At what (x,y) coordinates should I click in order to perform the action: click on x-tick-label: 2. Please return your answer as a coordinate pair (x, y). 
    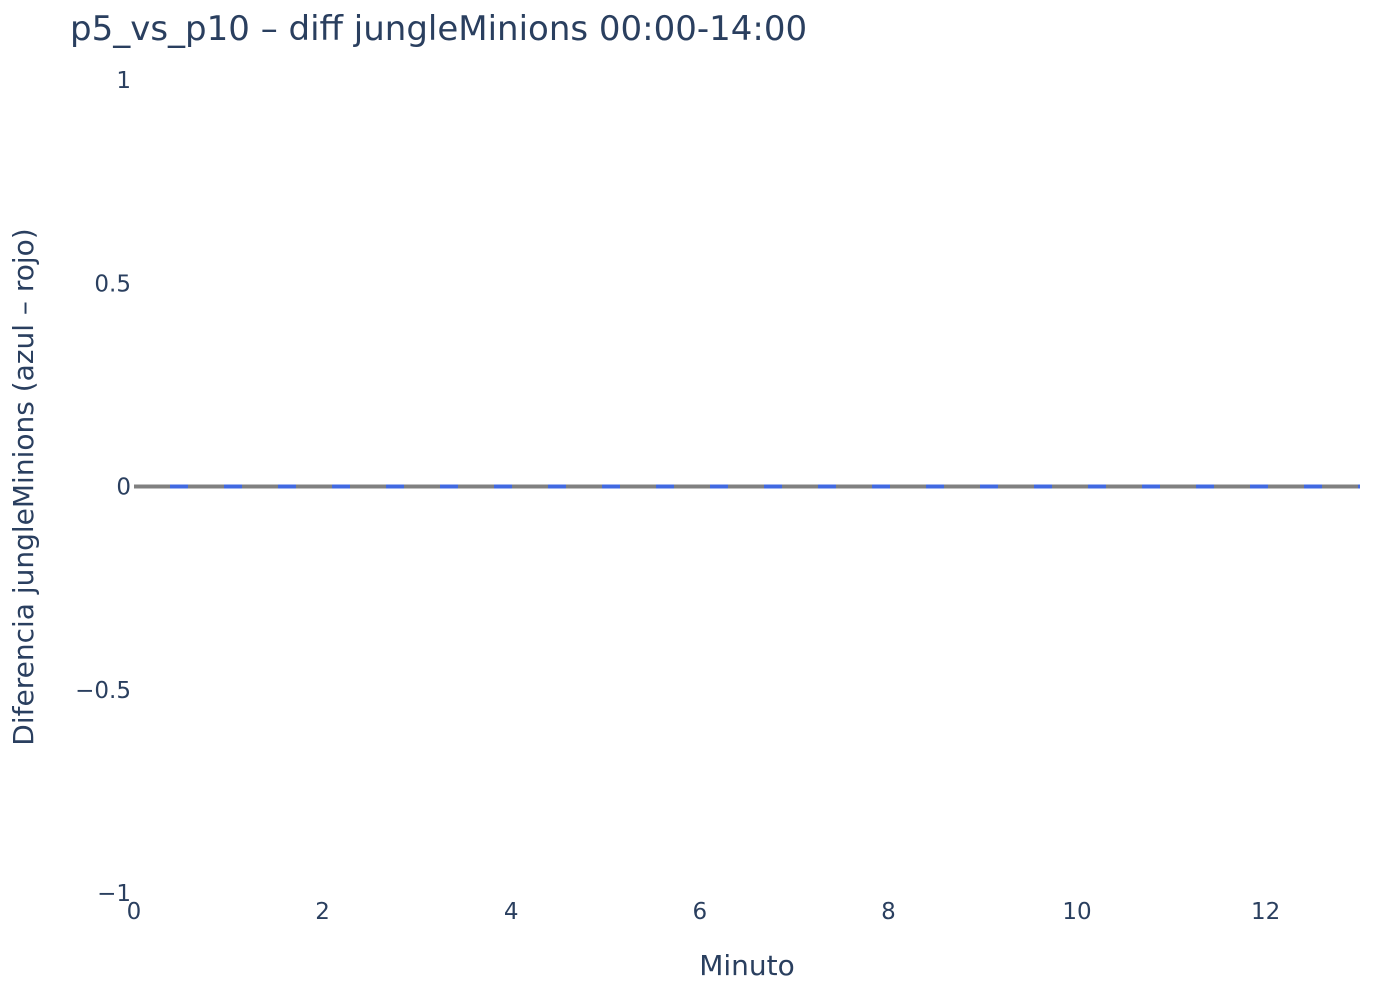
    Looking at the image, I should click on (322, 912).